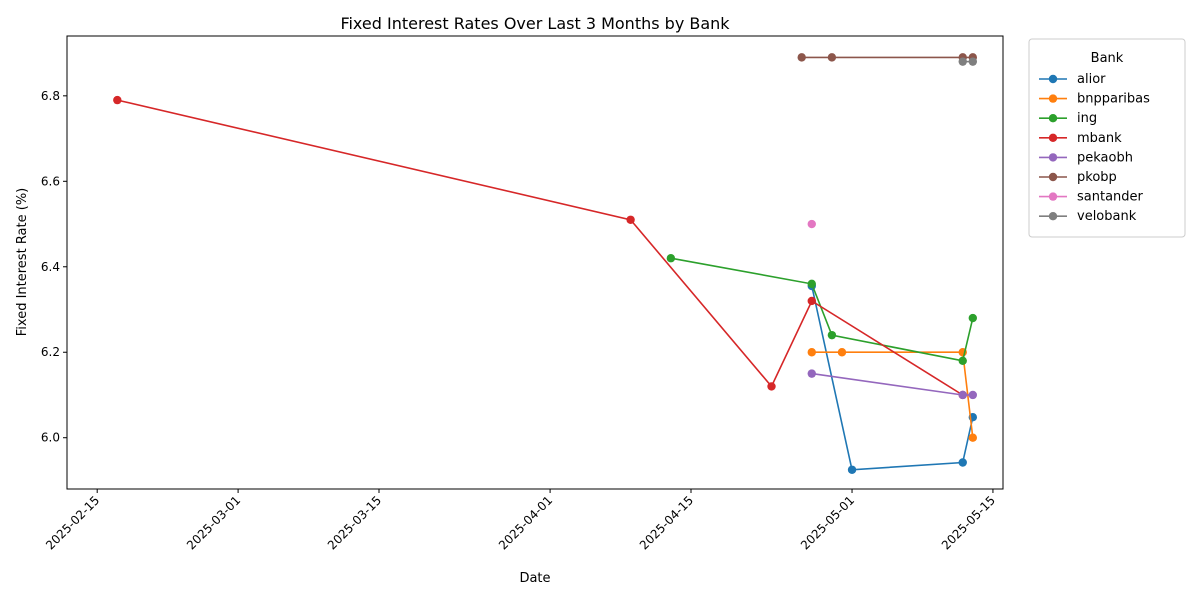 The height and width of the screenshot is (600, 1200). Describe the element at coordinates (50, 181) in the screenshot. I see `y-tick-label: 6.6` at that location.